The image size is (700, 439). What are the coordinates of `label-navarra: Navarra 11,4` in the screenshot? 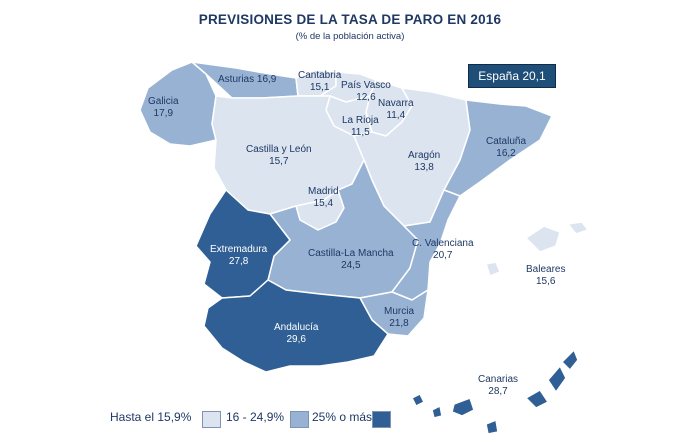 It's located at (396, 109).